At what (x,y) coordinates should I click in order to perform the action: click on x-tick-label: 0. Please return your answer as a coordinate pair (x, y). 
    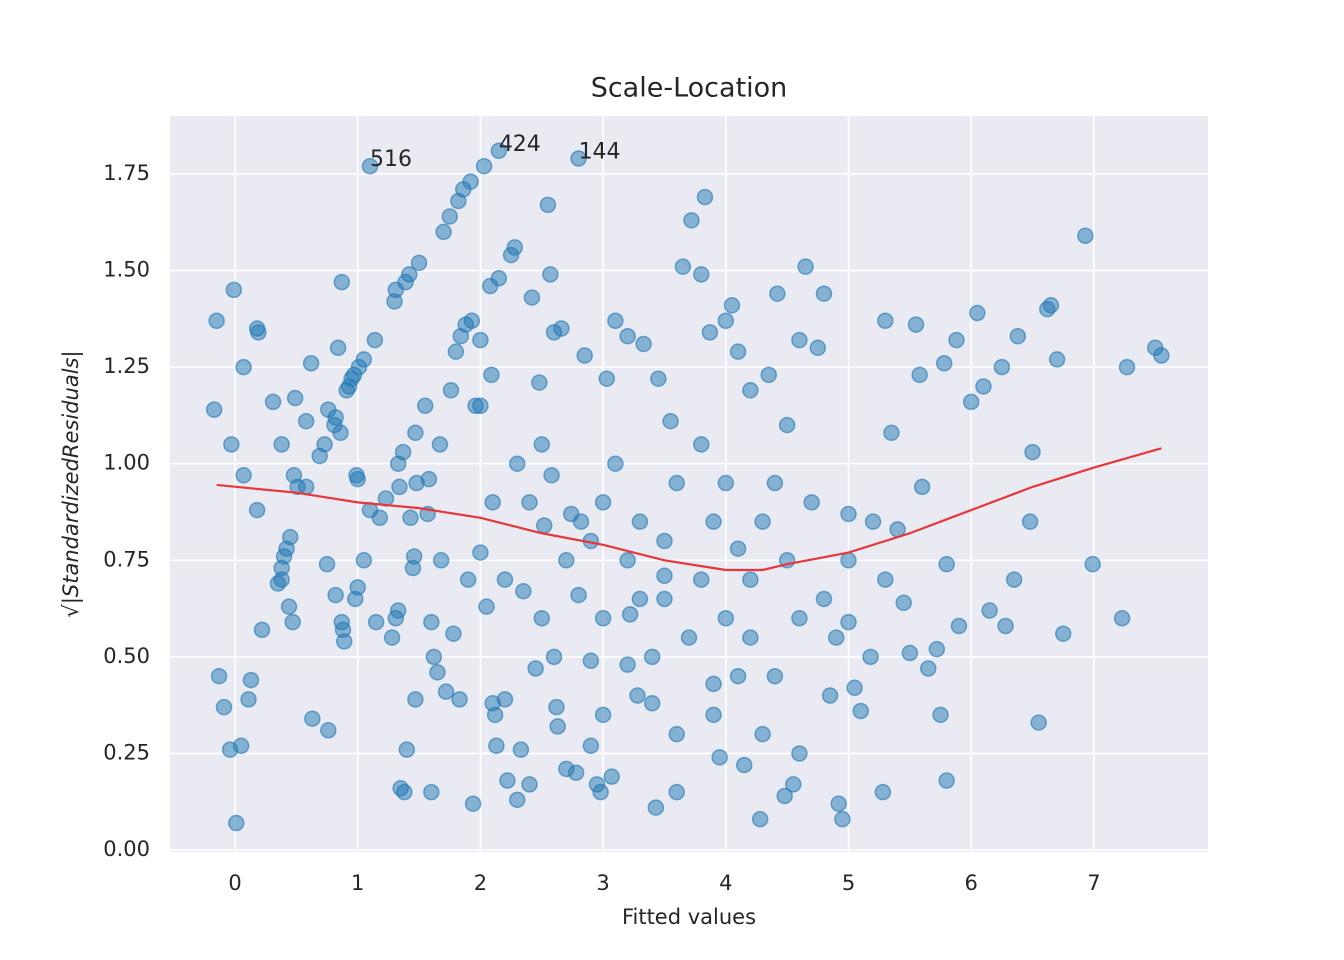
    Looking at the image, I should click on (234, 883).